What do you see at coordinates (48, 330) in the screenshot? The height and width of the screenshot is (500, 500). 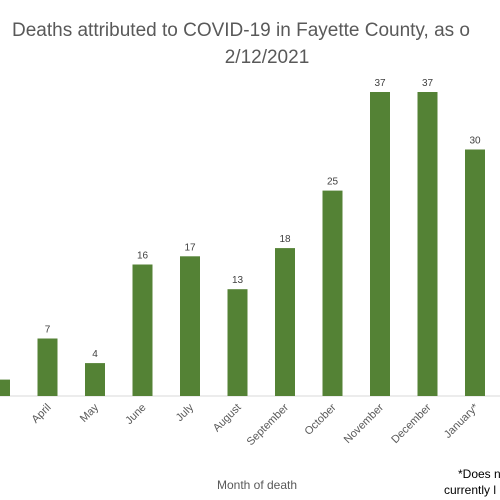 I see `data-label: 7` at bounding box center [48, 330].